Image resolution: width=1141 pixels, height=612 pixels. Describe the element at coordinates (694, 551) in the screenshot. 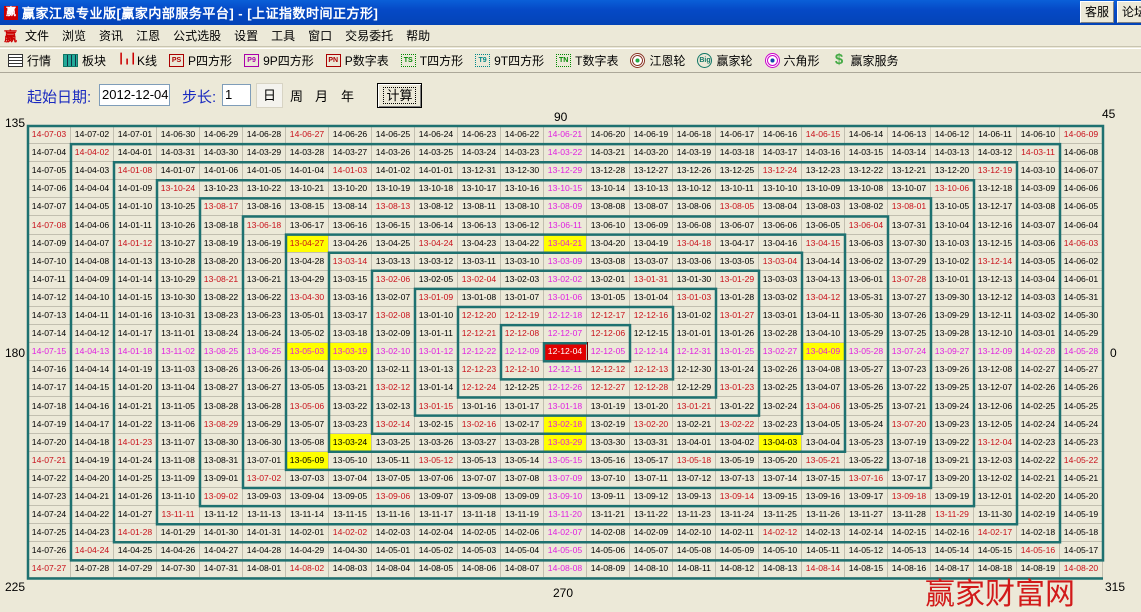

I see `grid-cell: 14-05-08` at that location.